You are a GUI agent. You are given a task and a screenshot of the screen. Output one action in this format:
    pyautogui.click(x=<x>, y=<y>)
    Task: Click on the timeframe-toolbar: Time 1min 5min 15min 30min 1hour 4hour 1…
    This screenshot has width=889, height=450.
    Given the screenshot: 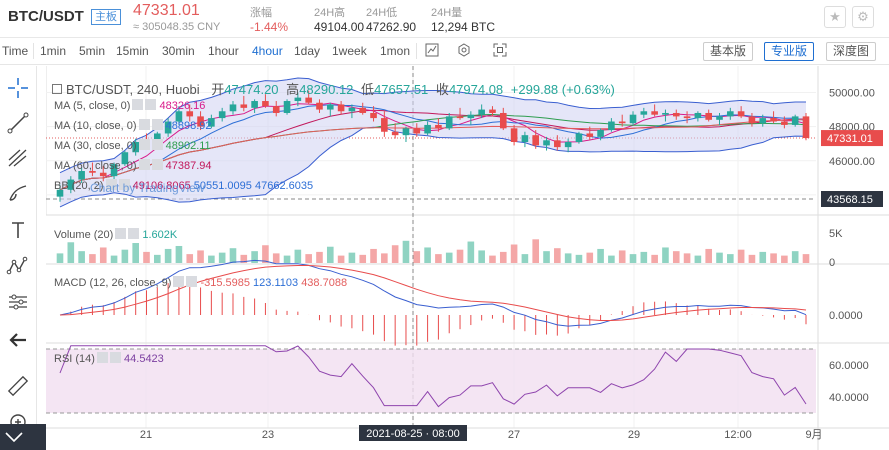 What is the action you would take?
    pyautogui.click(x=444, y=51)
    